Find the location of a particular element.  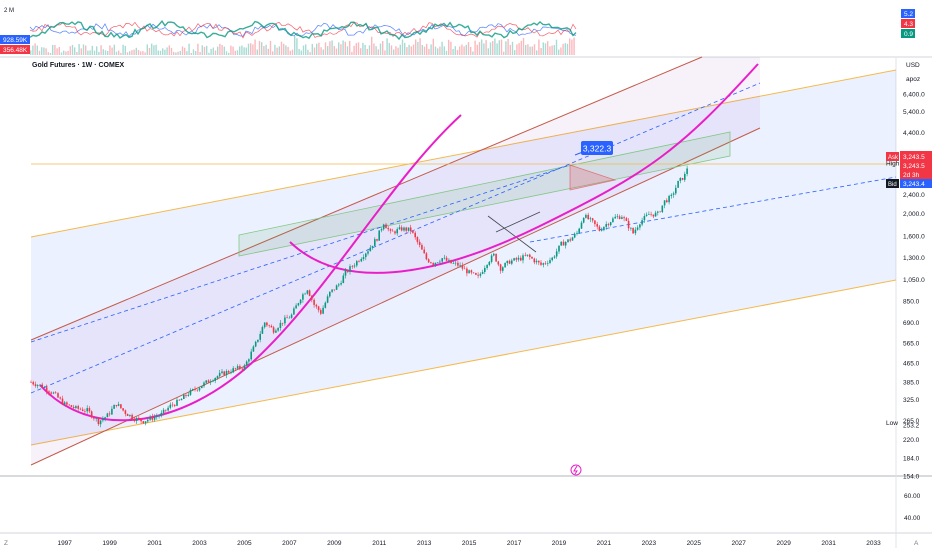

year-tick: 2007 is located at coordinates (289, 543).